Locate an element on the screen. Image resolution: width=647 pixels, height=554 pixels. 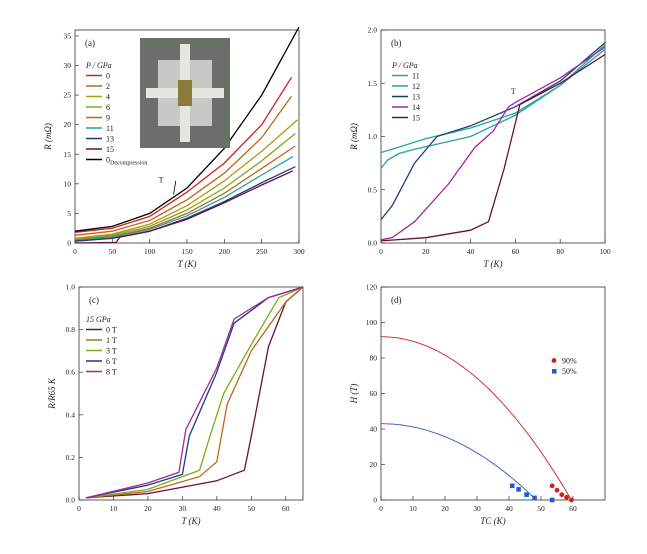
series-line-6 T is located at coordinates (194, 392).